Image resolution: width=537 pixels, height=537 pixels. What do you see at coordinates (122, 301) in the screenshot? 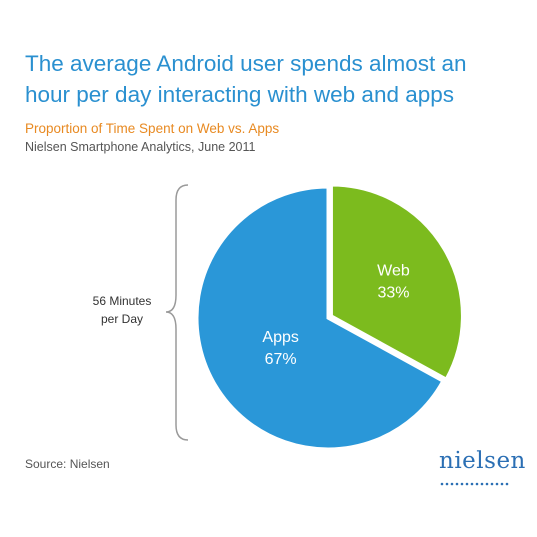
I see `brace-label-line-1: 56 Minutes` at bounding box center [122, 301].